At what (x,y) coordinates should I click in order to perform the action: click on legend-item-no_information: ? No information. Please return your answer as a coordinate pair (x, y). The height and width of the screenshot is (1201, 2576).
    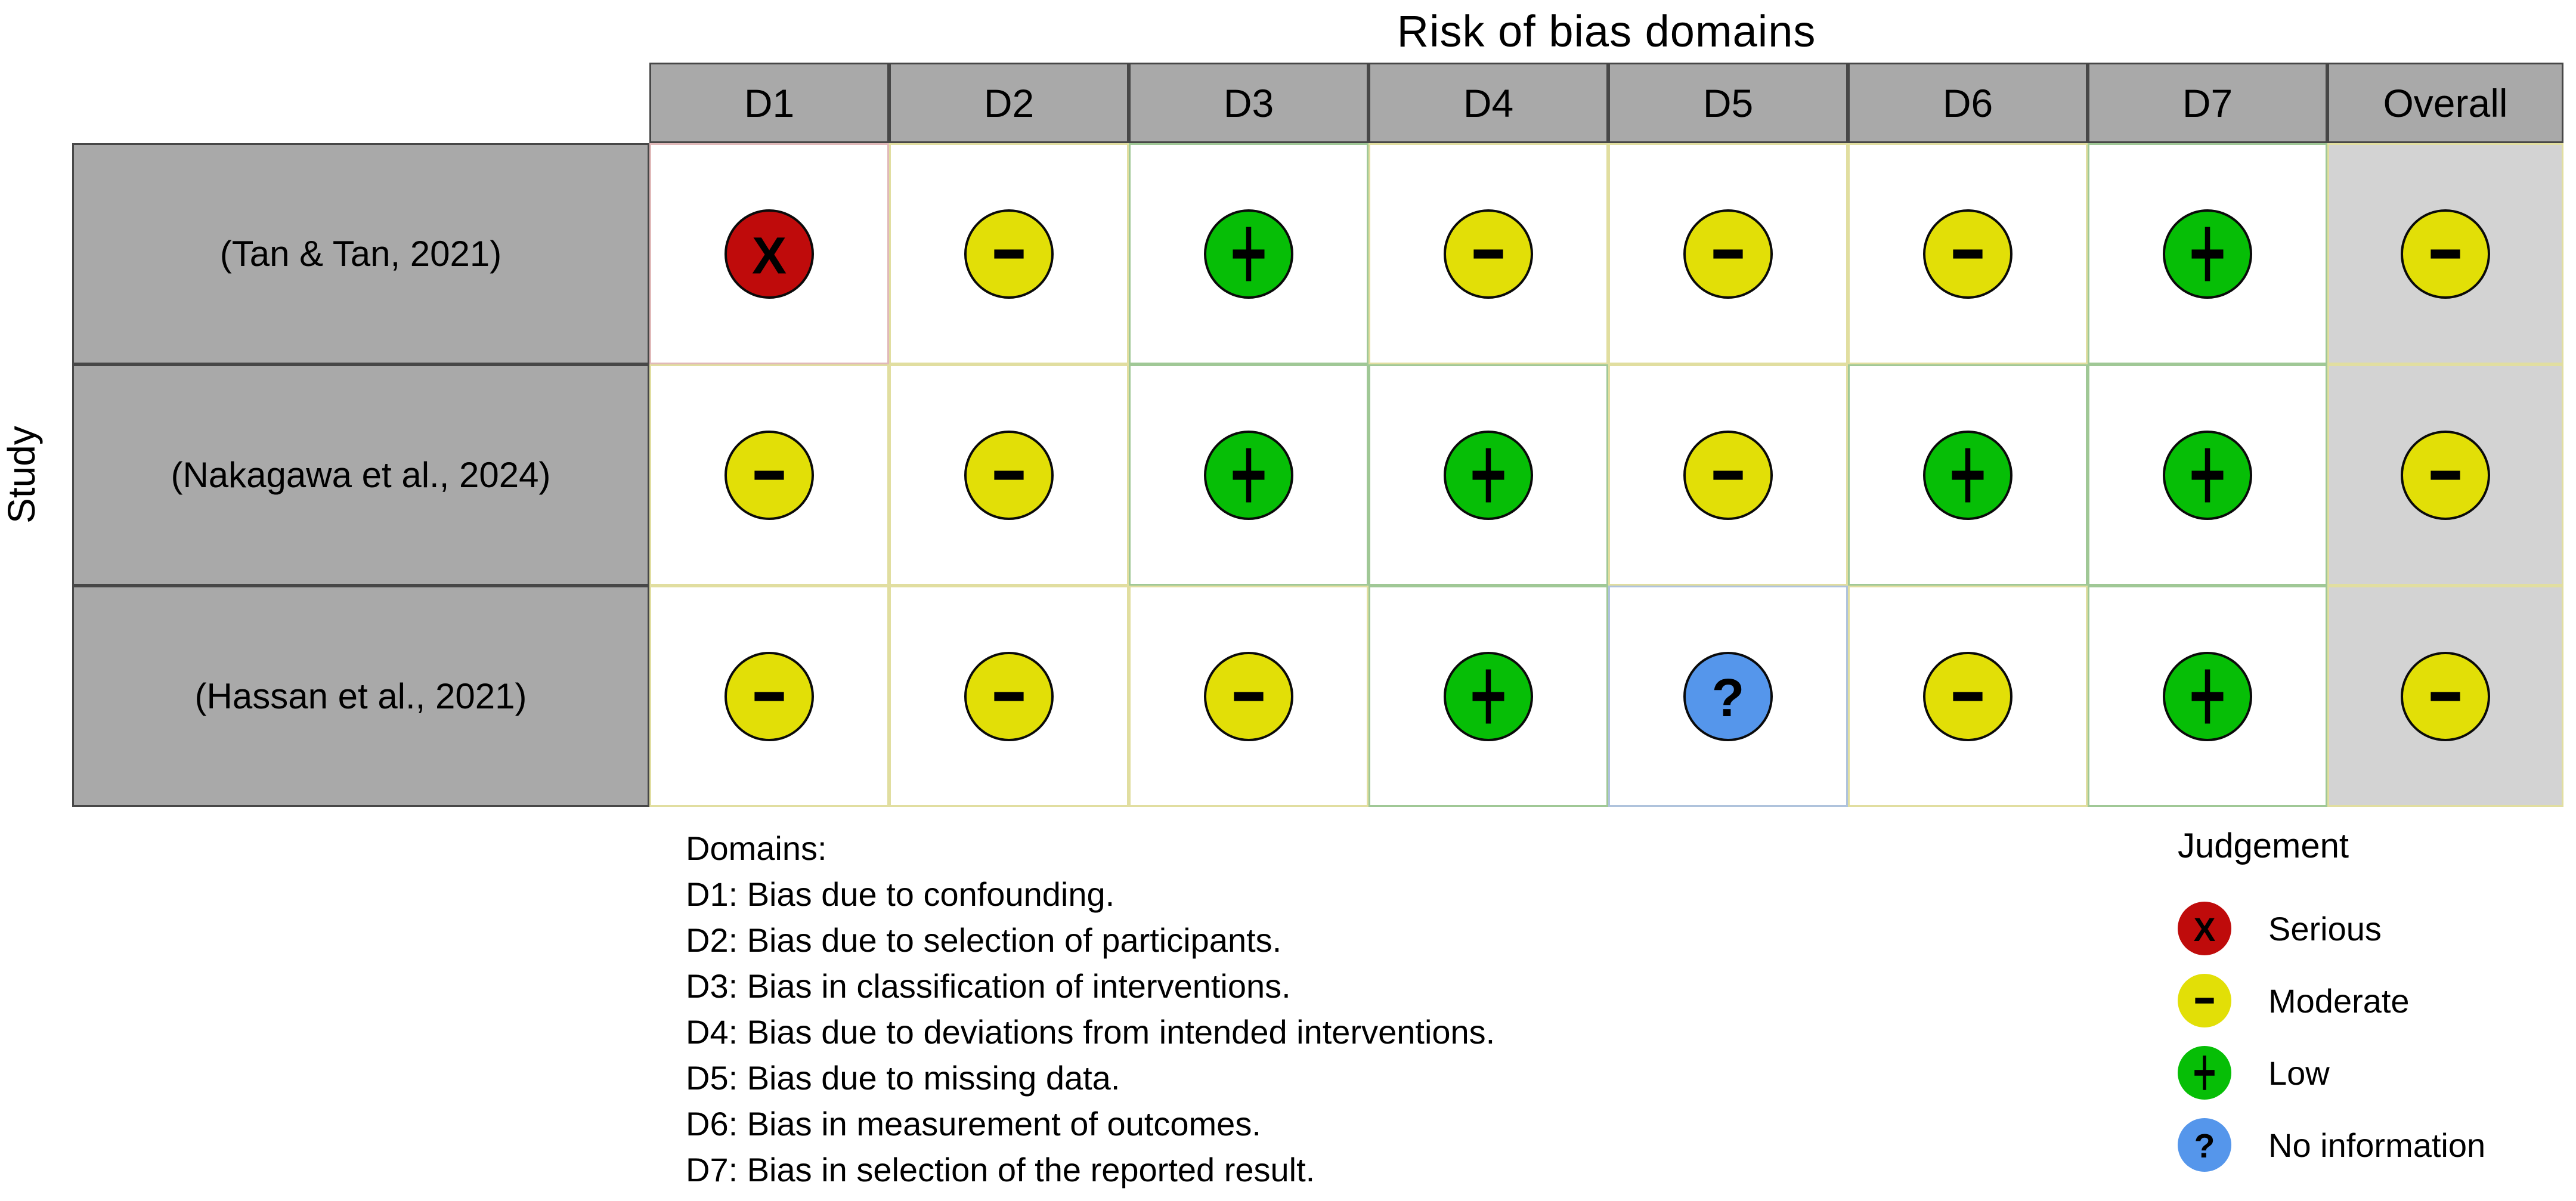
    Looking at the image, I should click on (2331, 1145).